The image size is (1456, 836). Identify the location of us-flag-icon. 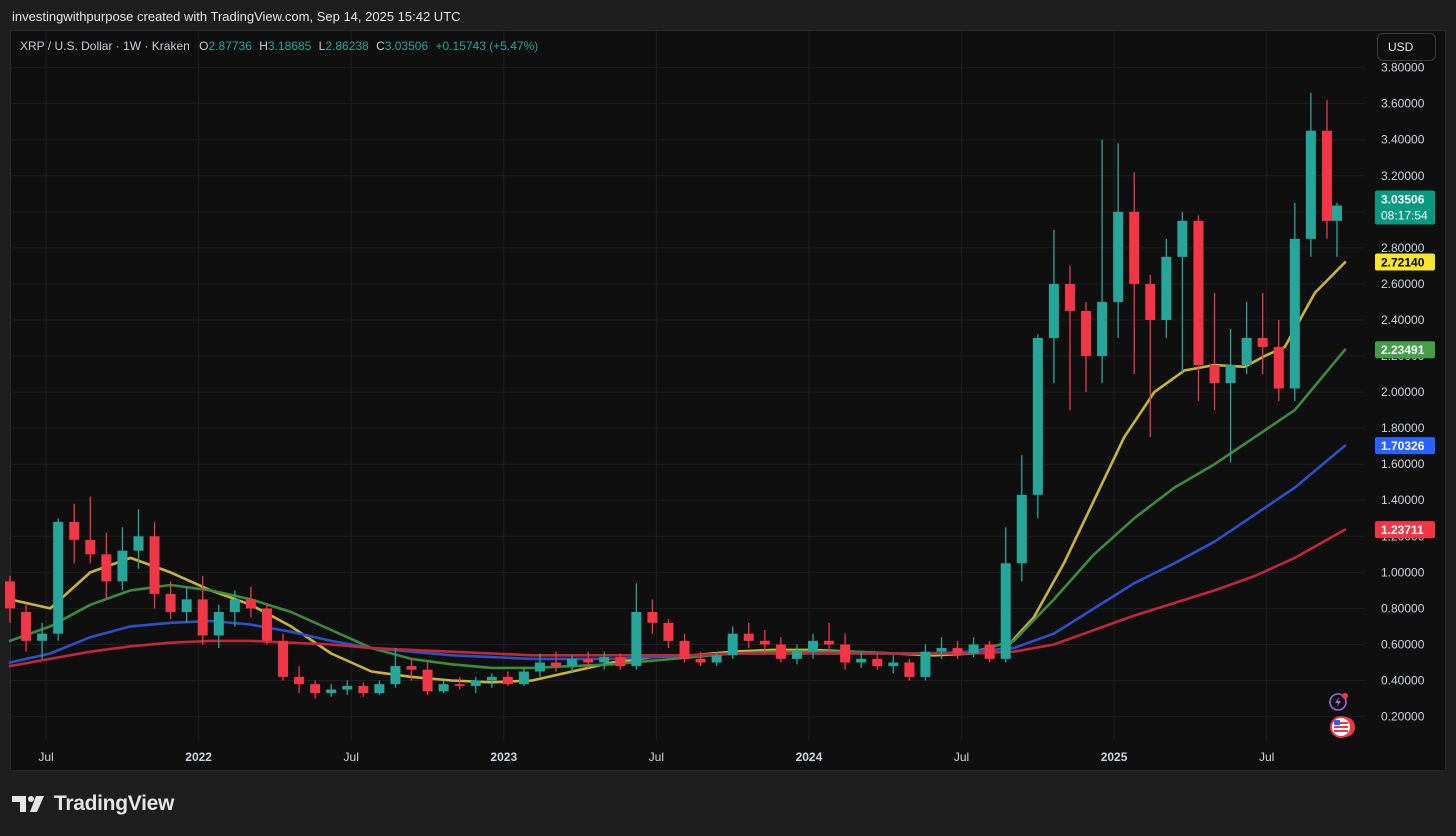
(1342, 727).